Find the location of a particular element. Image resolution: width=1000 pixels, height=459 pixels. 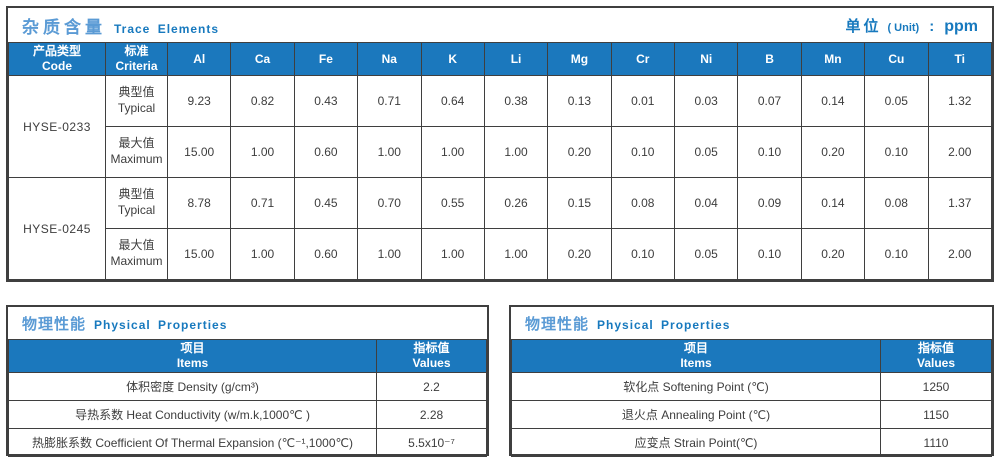

value-cell: 0.71 is located at coordinates (262, 203).